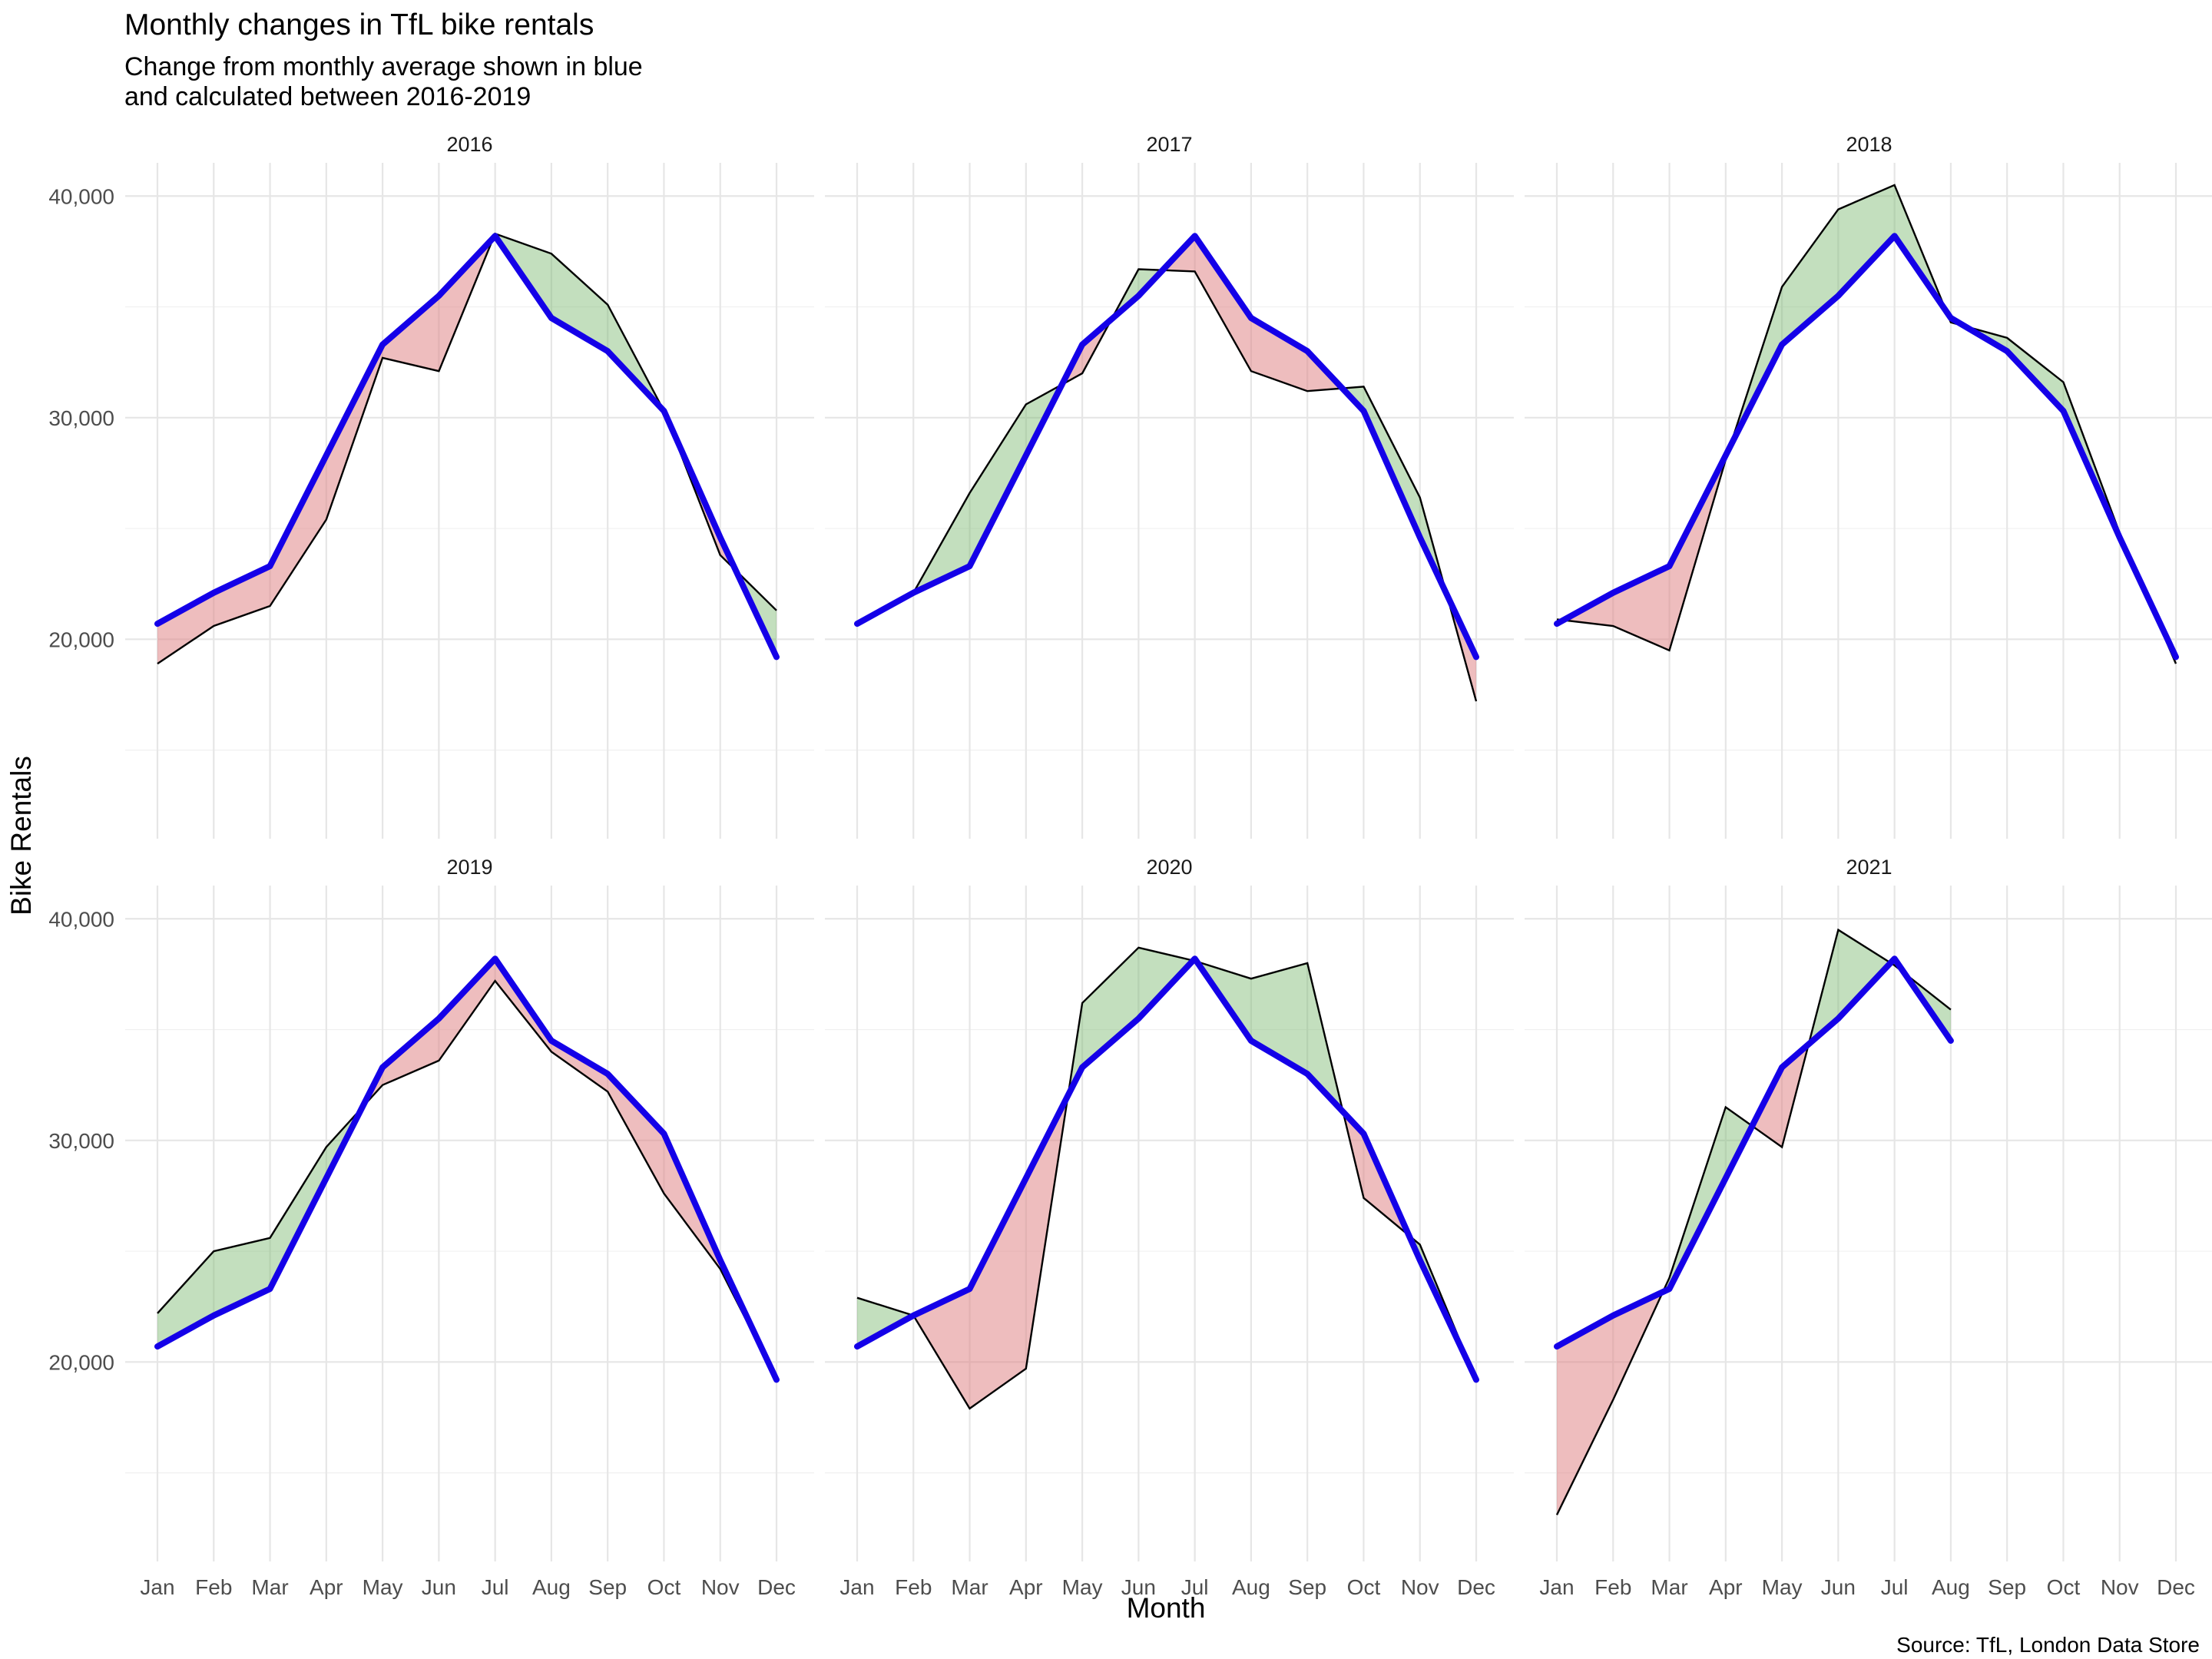 The height and width of the screenshot is (1659, 2212). Describe the element at coordinates (1169, 868) in the screenshot. I see `facet-strip-label: 2020` at that location.